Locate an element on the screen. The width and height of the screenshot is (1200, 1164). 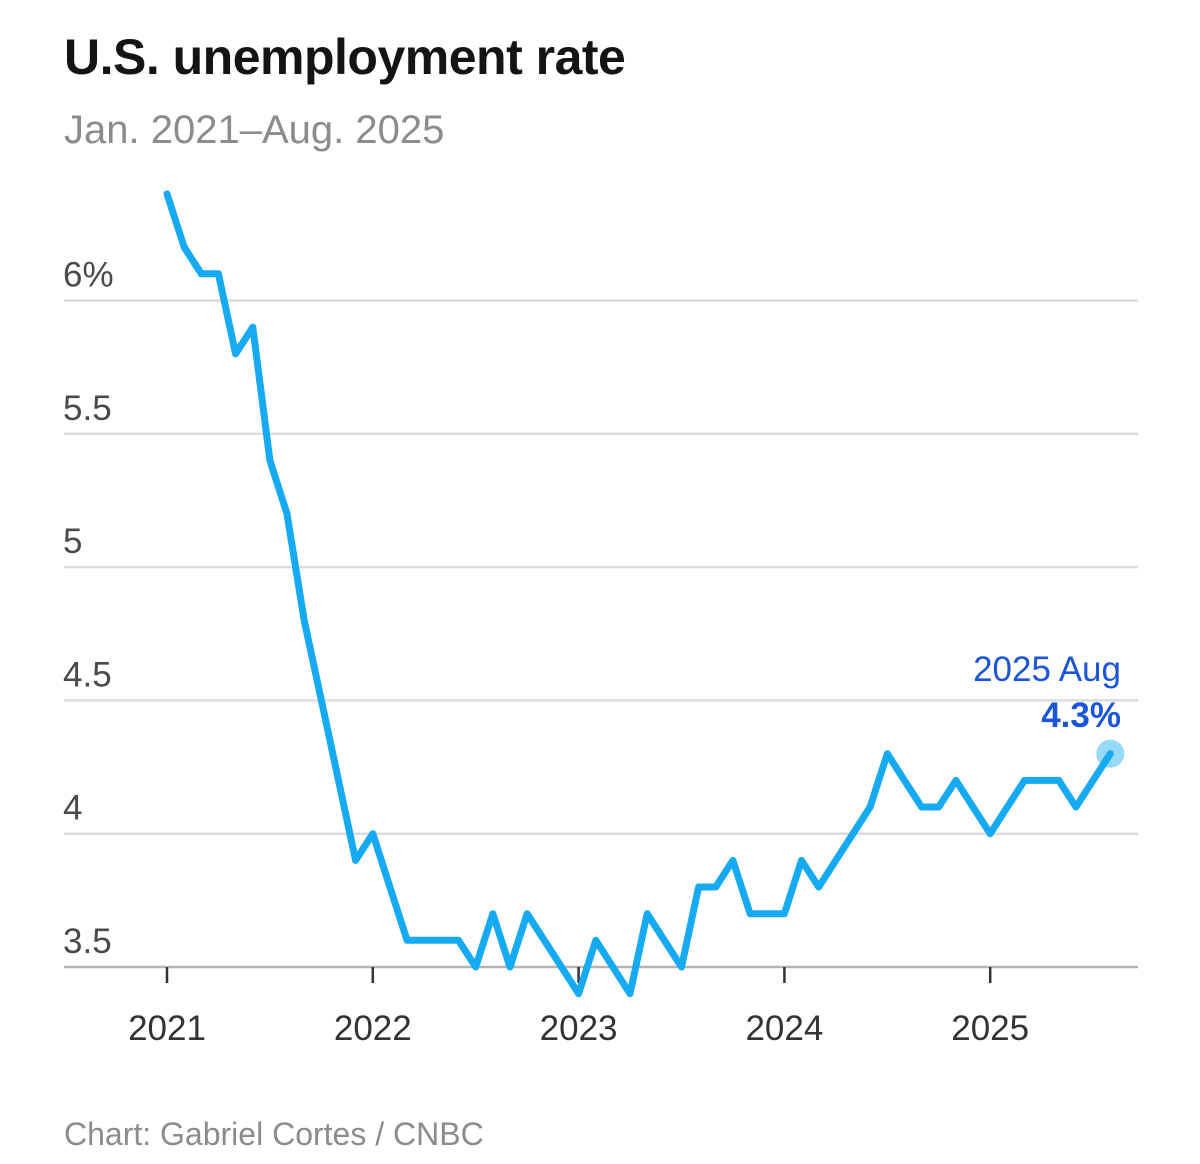
y-axis-labels: 3.5 4 4.5 5 5.5 6% is located at coordinates (88, 609).